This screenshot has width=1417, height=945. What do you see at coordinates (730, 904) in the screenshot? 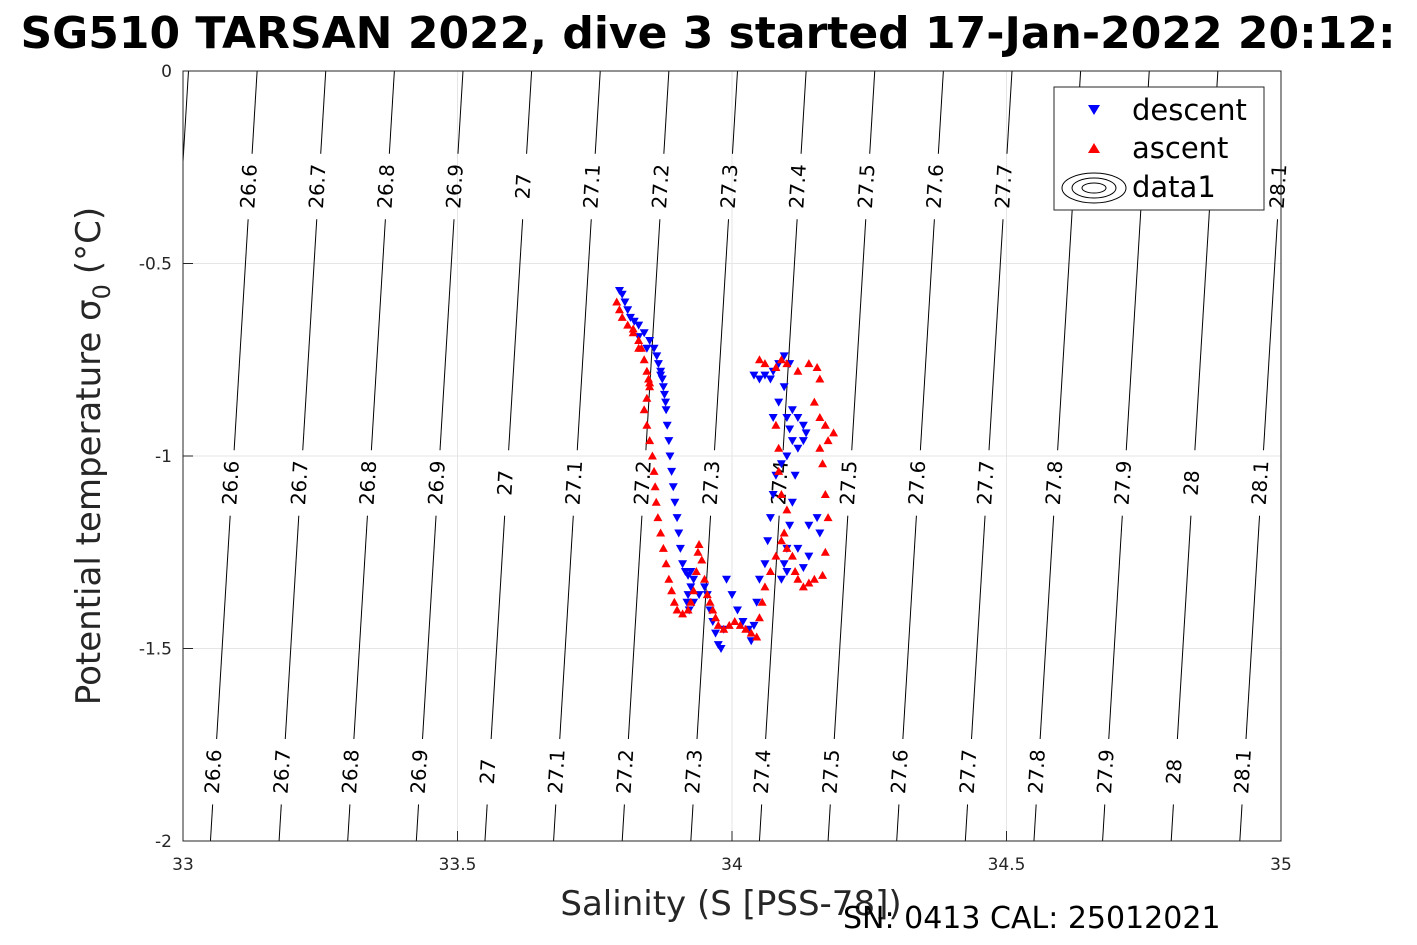
I see `x-axis-label: Salinity (S [PSS-78])` at bounding box center [730, 904].